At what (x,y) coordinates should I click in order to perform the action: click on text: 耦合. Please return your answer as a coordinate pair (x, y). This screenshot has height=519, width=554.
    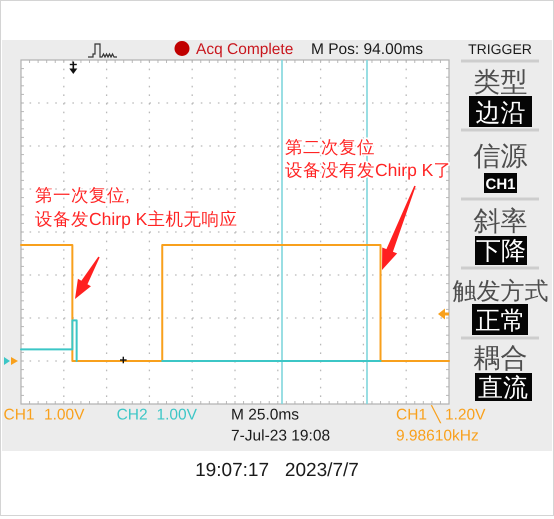
    Looking at the image, I should click on (501, 358).